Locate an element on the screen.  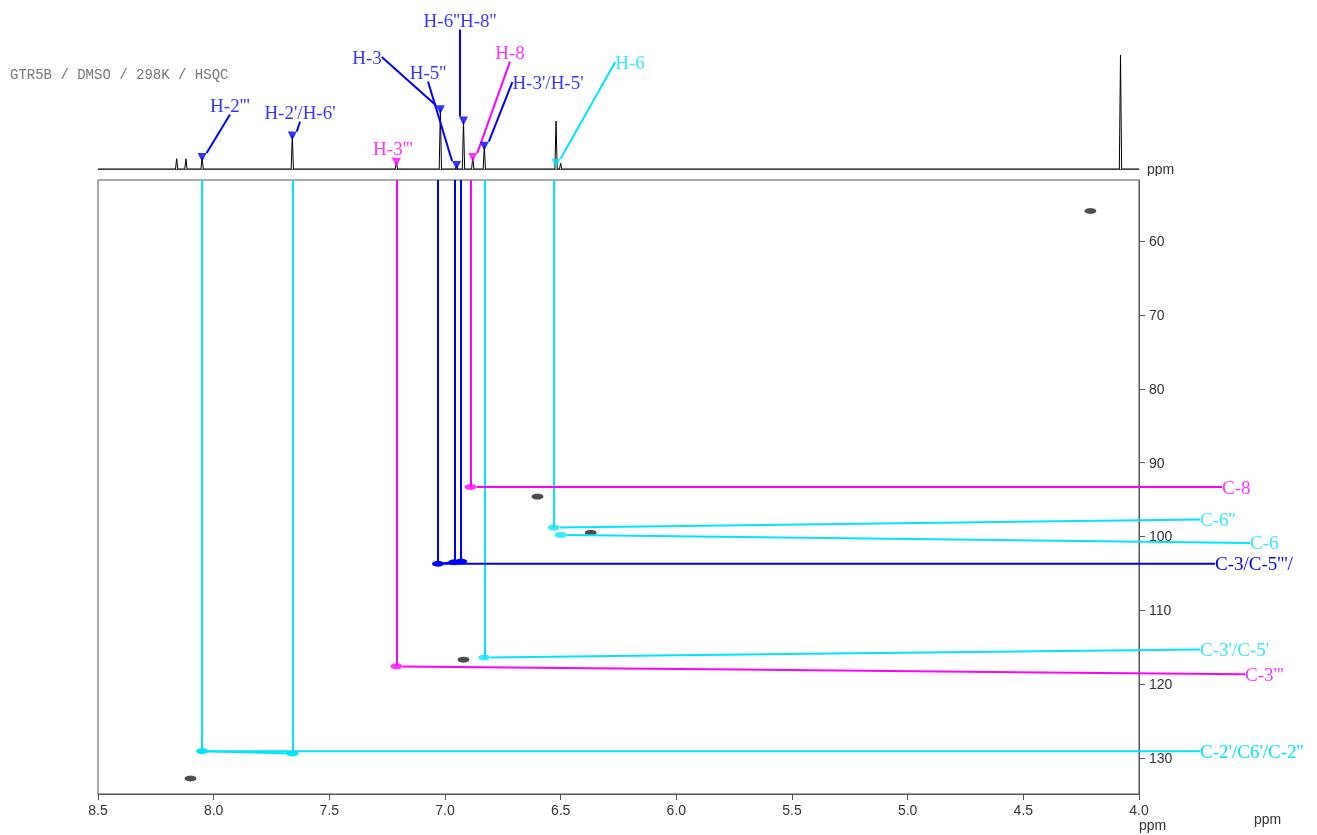
y-tick-label: 130 is located at coordinates (1161, 757).